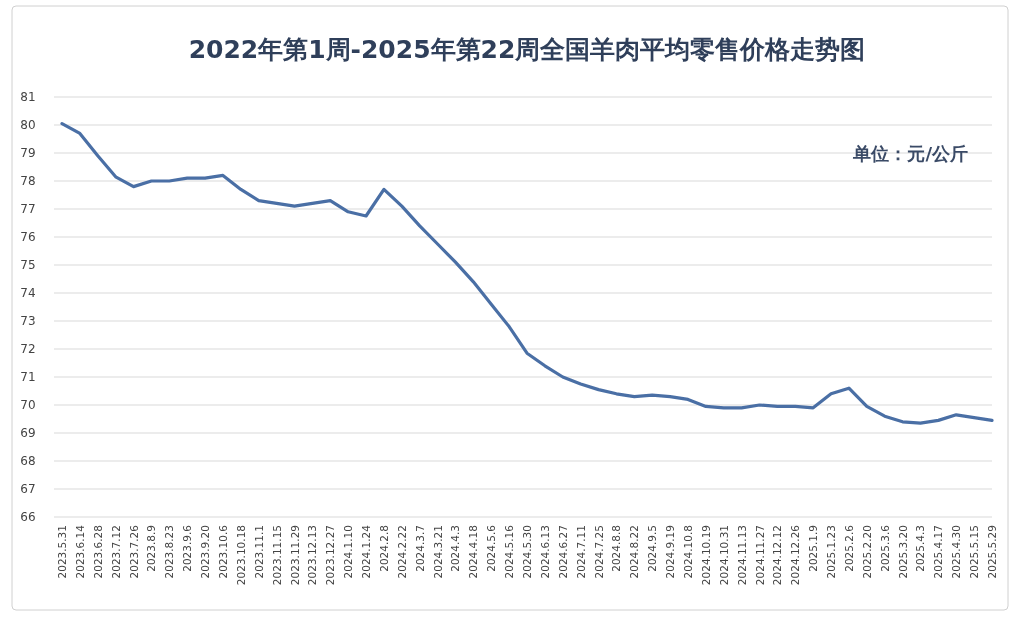  What do you see at coordinates (28, 237) in the screenshot?
I see `y-tick-label: 76` at bounding box center [28, 237].